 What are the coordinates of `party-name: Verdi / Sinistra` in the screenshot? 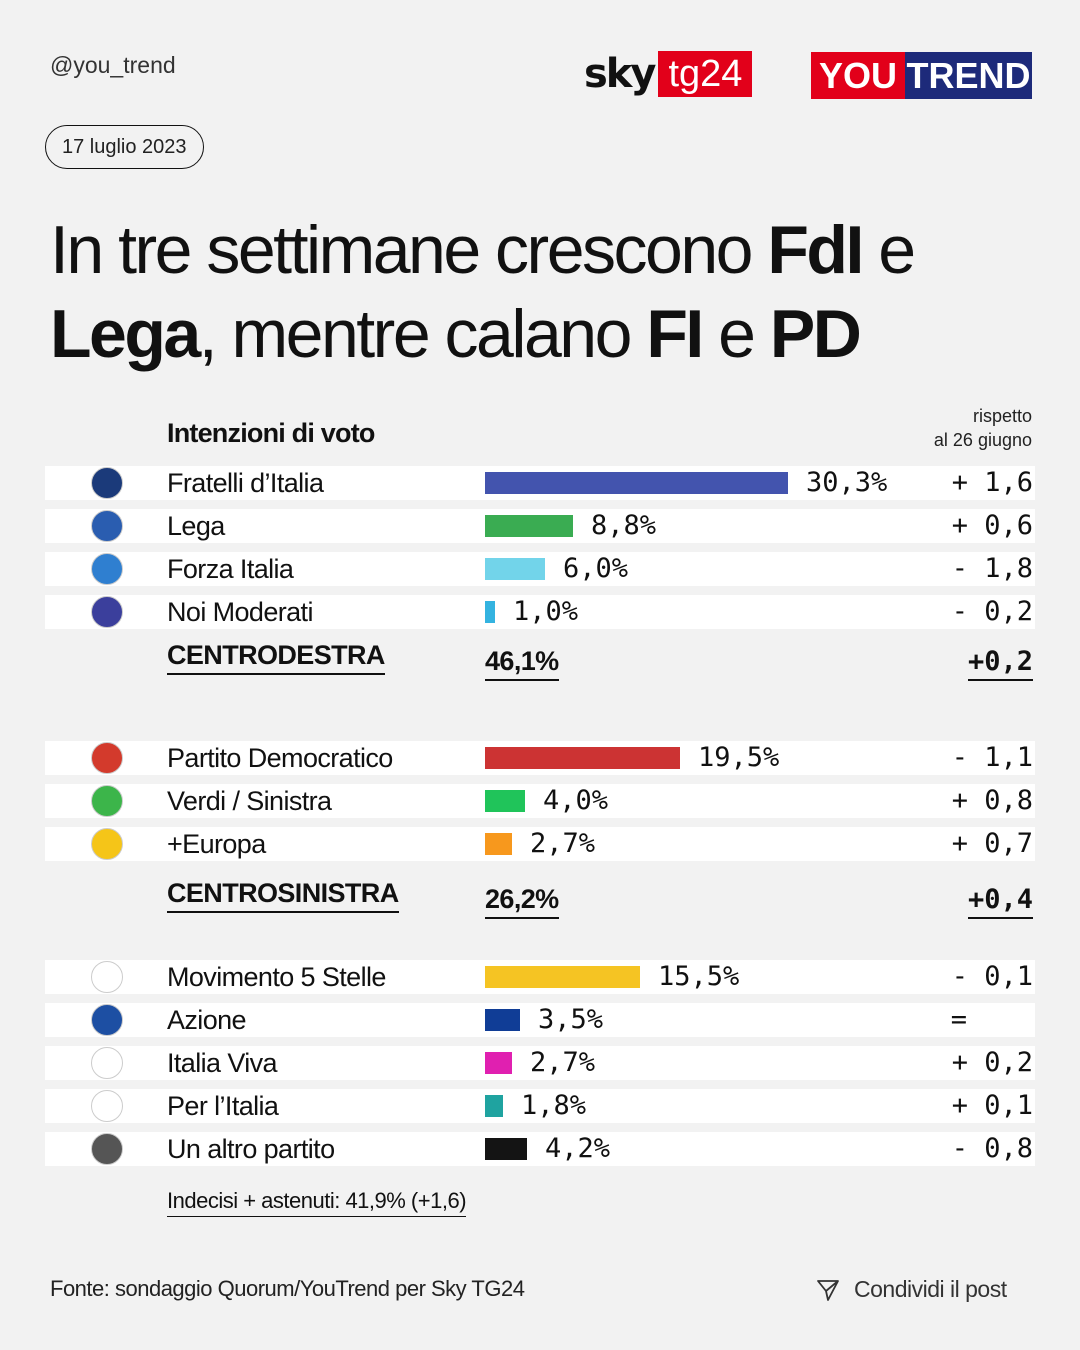 It's located at (249, 801).